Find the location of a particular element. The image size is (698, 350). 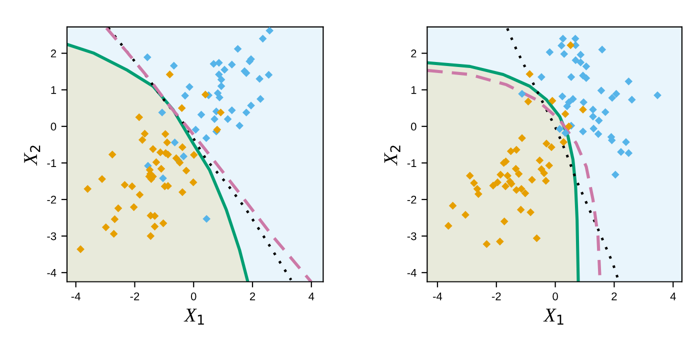

line-series is located at coordinates (503, 171).